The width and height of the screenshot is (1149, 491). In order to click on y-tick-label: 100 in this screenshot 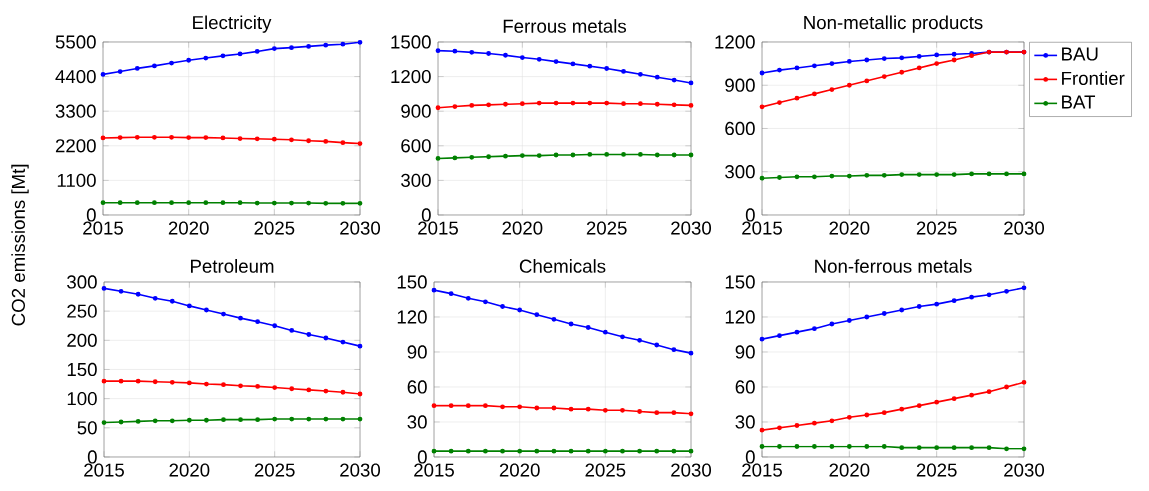, I will do `click(82, 399)`.